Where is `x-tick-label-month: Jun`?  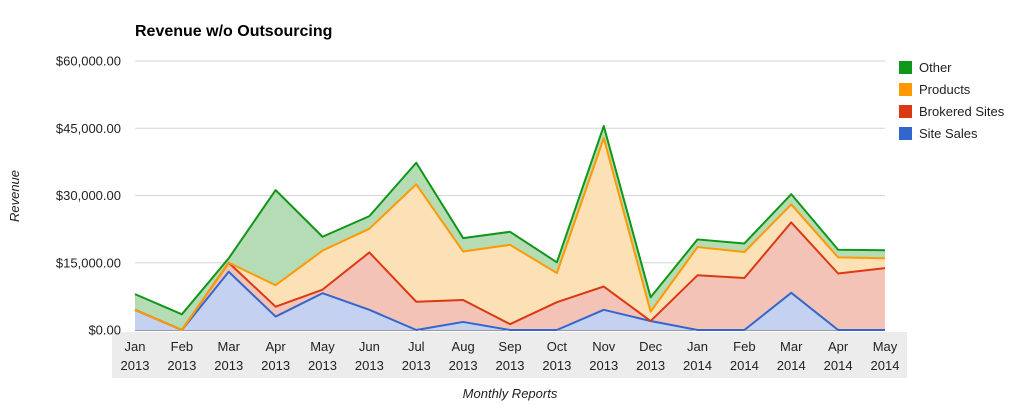 x-tick-label-month: Jun is located at coordinates (369, 346).